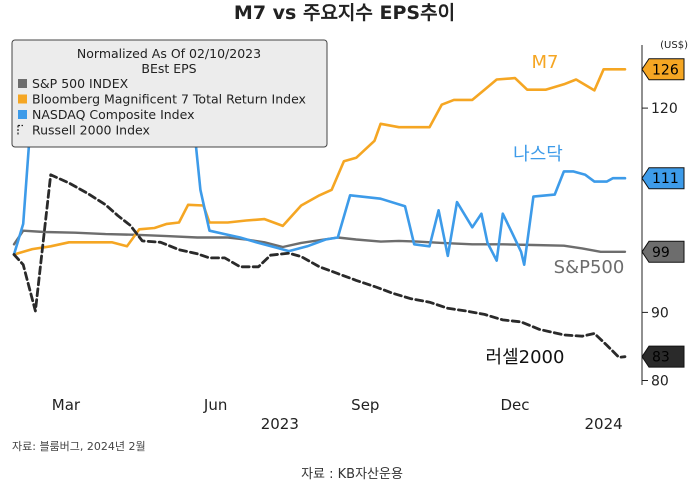 This screenshot has height=490, width=689. I want to click on y-tick-label-0: 80, so click(660, 382).